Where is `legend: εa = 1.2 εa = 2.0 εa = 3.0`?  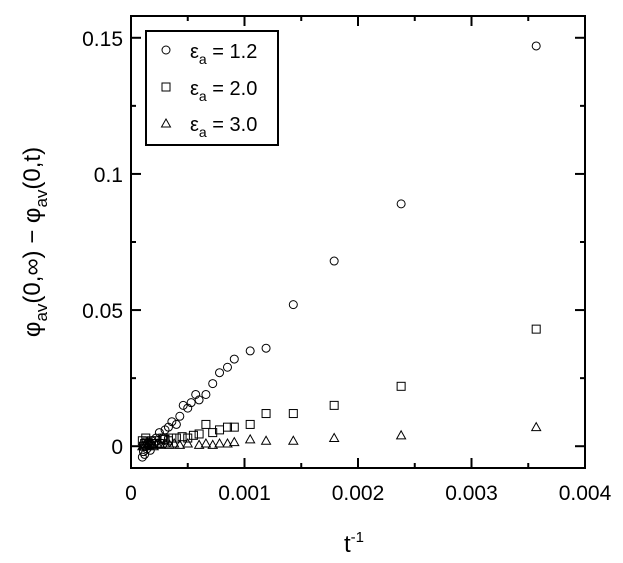 legend: εa = 1.2 εa = 2.0 εa = 3.0 is located at coordinates (212, 88).